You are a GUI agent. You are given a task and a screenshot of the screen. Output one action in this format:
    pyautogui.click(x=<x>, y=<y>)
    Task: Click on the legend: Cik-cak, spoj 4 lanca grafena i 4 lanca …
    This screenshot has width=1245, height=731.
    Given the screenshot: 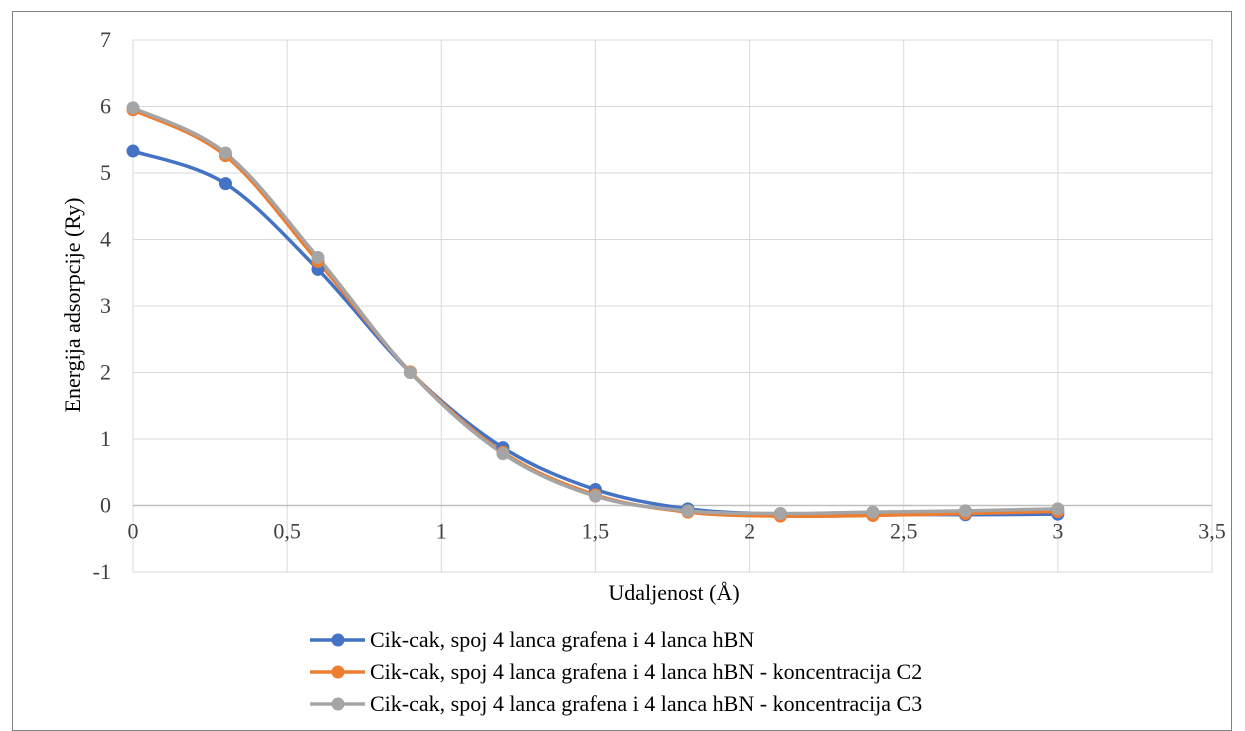 What is the action you would take?
    pyautogui.click(x=616, y=671)
    